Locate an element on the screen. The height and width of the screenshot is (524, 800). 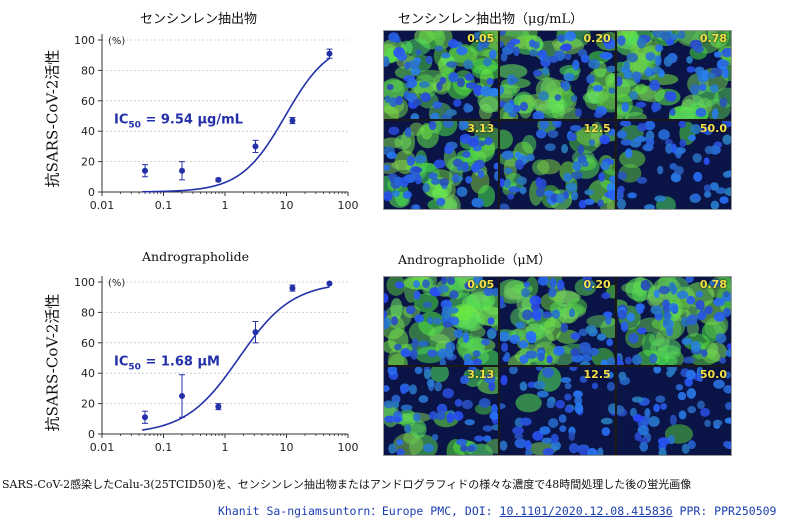
y-axis-label-bottom: 抗SARS-CoV-2活性 is located at coordinates (52, 362).